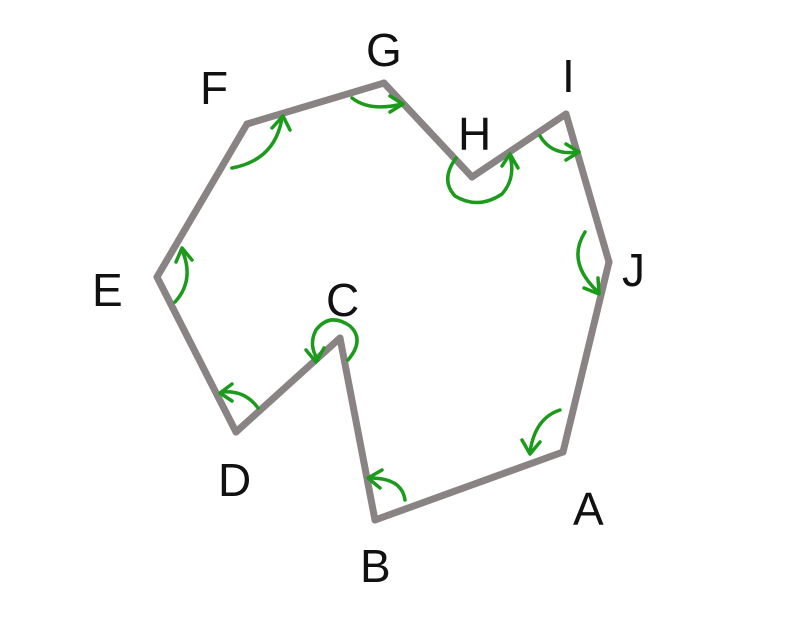  Describe the element at coordinates (541, 432) in the screenshot. I see `angle-arrow-a` at that location.